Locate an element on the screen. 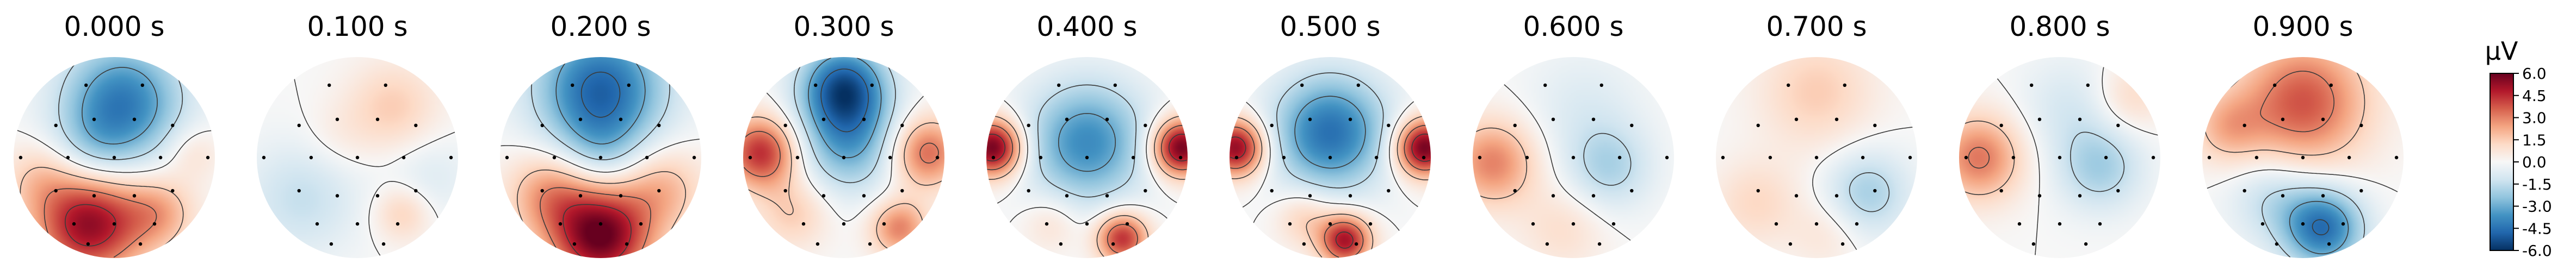 This screenshot has width=2576, height=276. colorbar: µV 6.0 4.5 3.0 1.5 0.0 -1.5 -3.0 -4.5 -6.0 is located at coordinates (2519, 148).